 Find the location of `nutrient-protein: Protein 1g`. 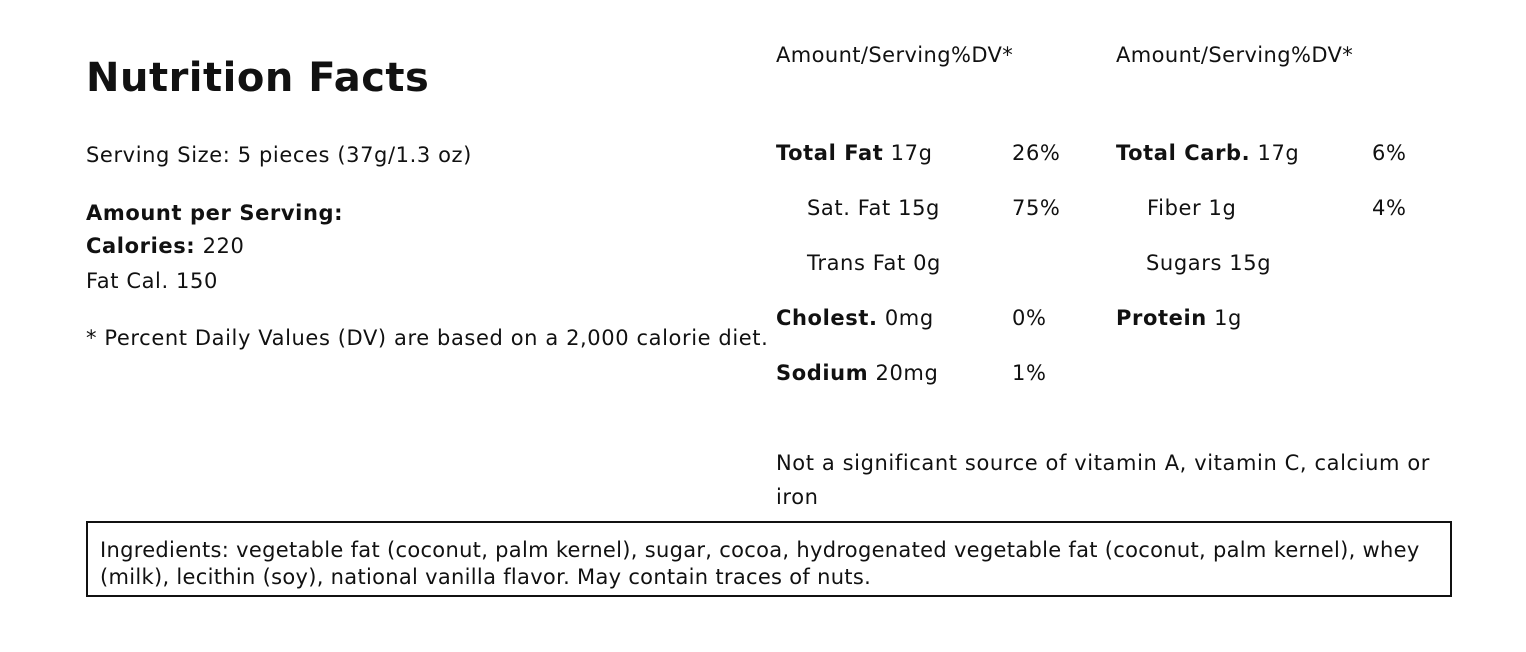

nutrient-protein: Protein 1g is located at coordinates (1179, 318).